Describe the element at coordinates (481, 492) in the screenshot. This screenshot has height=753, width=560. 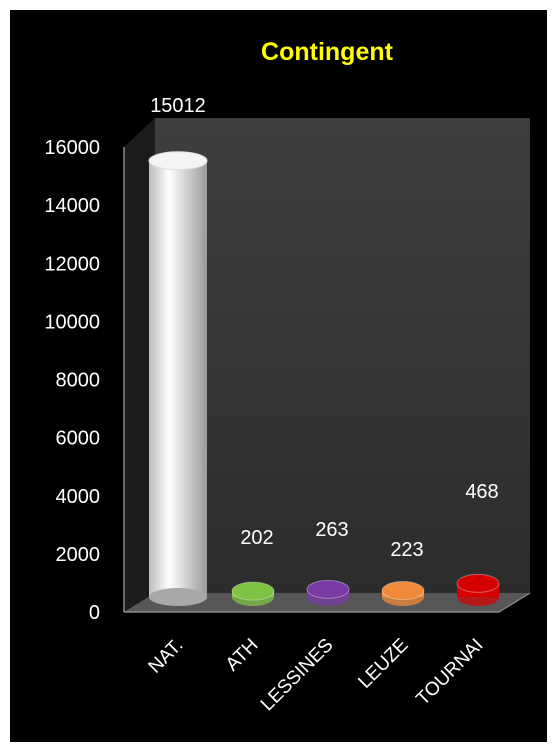
I see `data-label: 468` at that location.